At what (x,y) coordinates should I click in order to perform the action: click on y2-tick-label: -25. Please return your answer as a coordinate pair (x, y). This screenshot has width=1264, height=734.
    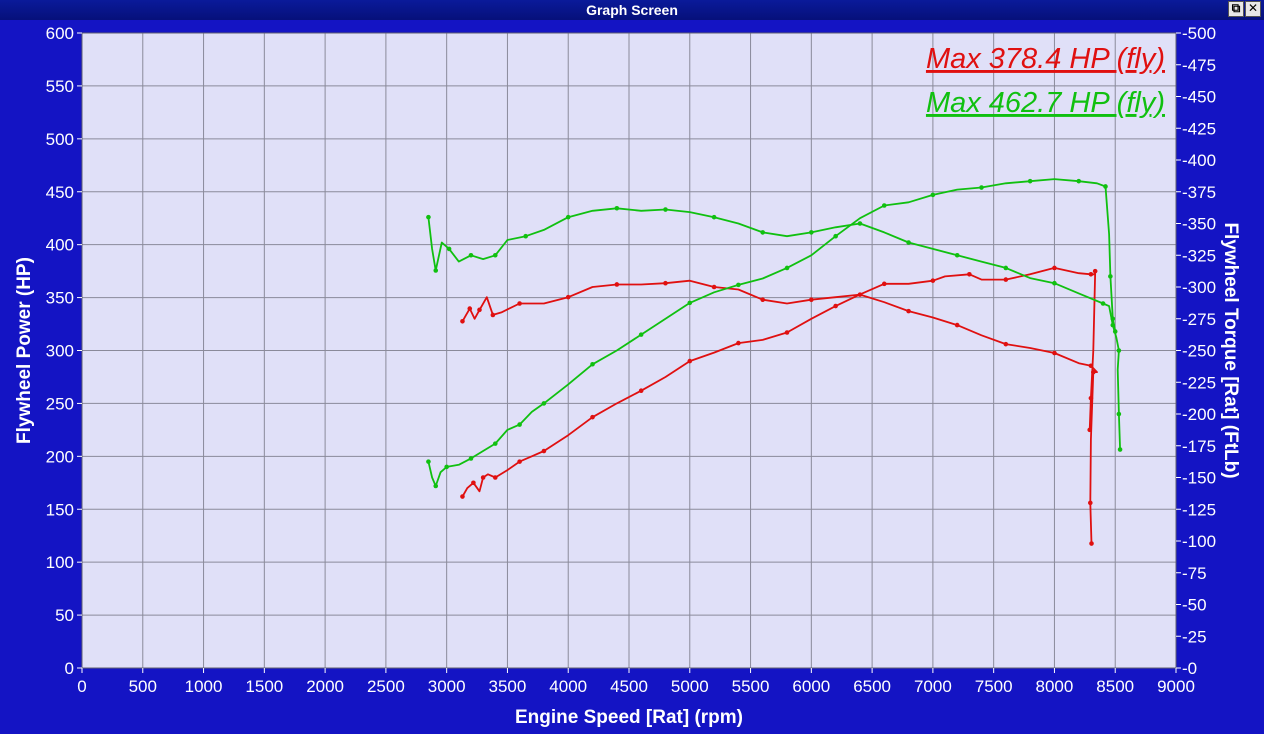
    Looking at the image, I should click on (1194, 636).